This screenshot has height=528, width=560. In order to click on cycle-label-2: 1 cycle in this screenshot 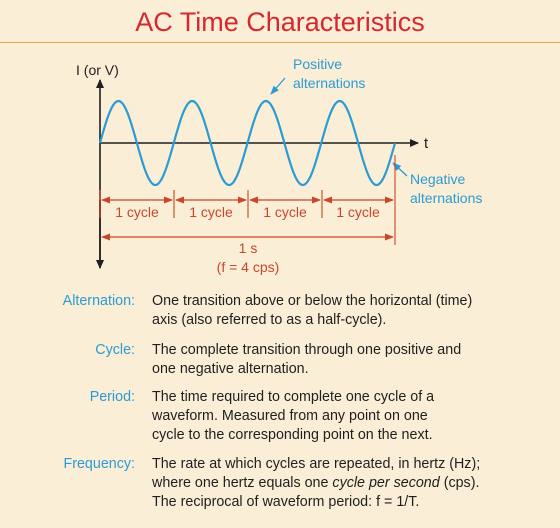, I will do `click(211, 212)`.